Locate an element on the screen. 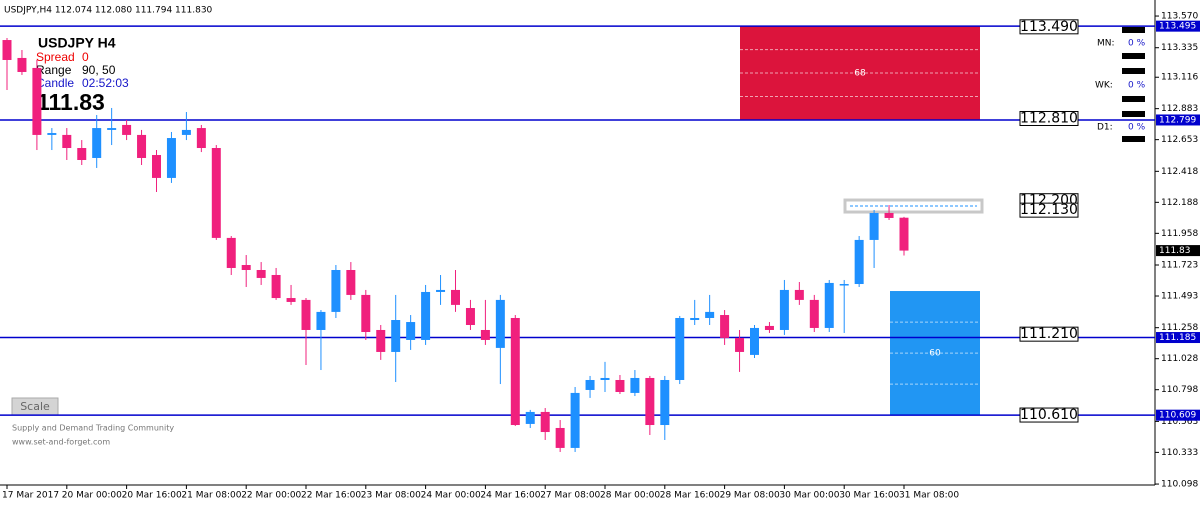  level-tag-label: 113.495 is located at coordinates (1177, 27).